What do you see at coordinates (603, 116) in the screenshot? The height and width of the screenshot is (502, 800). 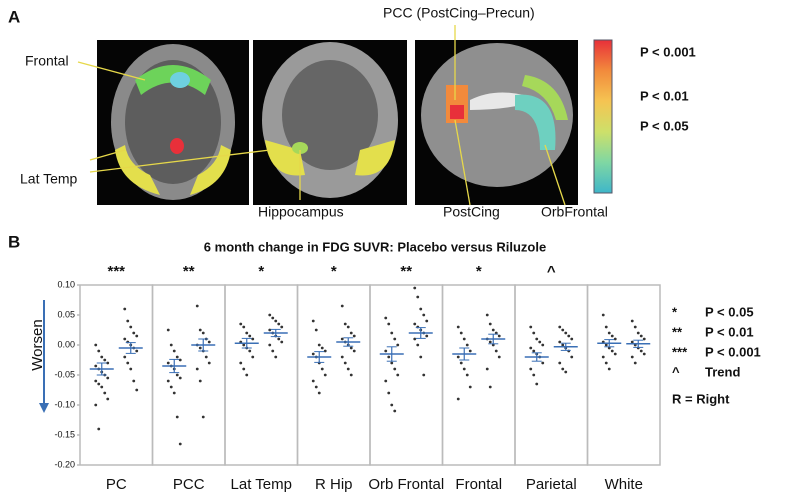 I see `colorbar` at bounding box center [603, 116].